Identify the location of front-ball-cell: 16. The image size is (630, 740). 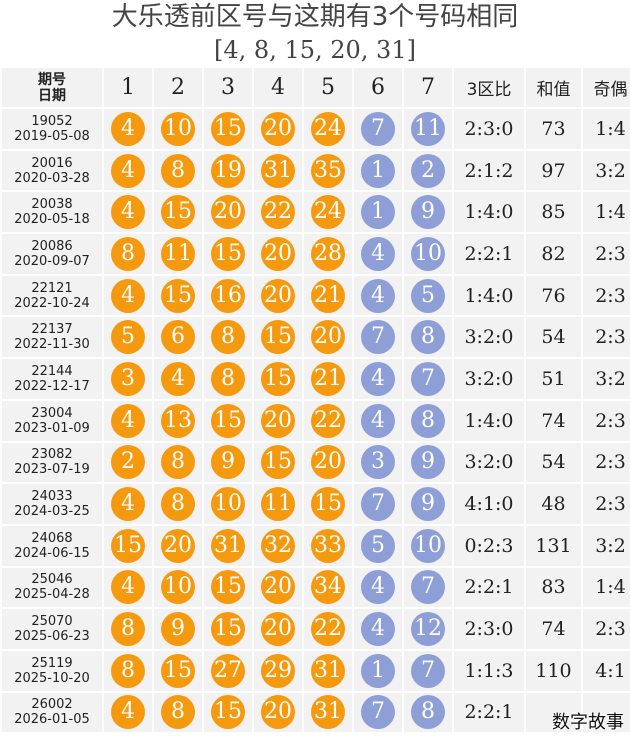
(228, 295).